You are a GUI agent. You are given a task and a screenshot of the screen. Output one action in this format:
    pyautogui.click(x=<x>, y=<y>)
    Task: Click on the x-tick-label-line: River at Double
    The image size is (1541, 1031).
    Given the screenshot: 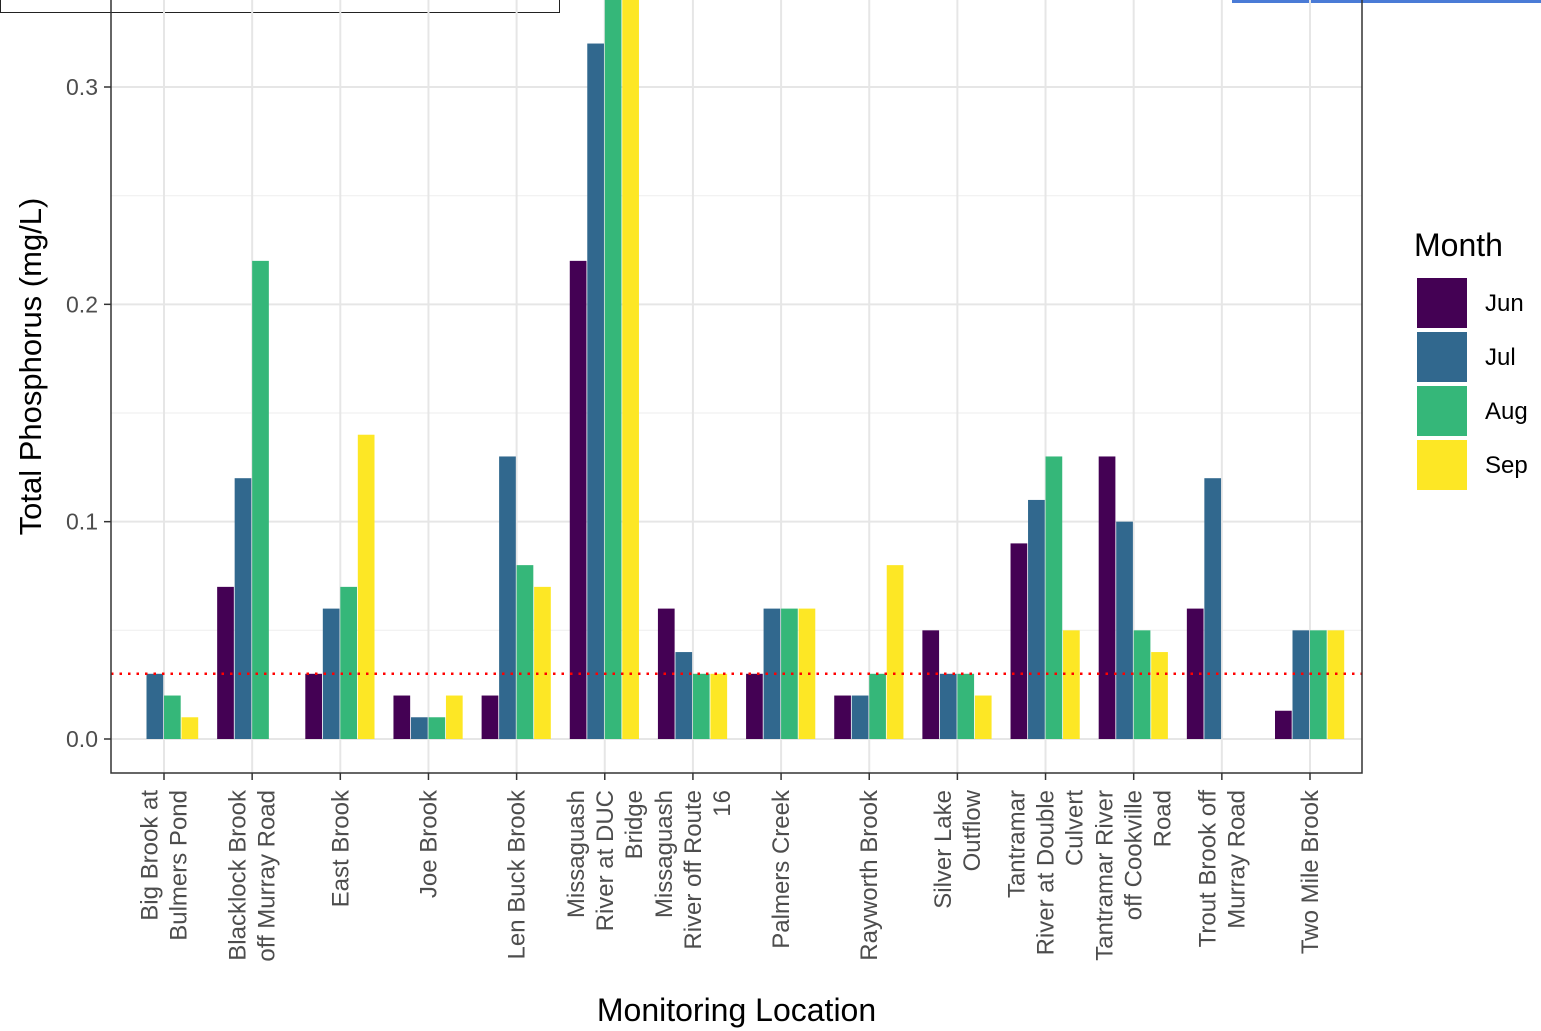 What is the action you would take?
    pyautogui.click(x=1046, y=872)
    